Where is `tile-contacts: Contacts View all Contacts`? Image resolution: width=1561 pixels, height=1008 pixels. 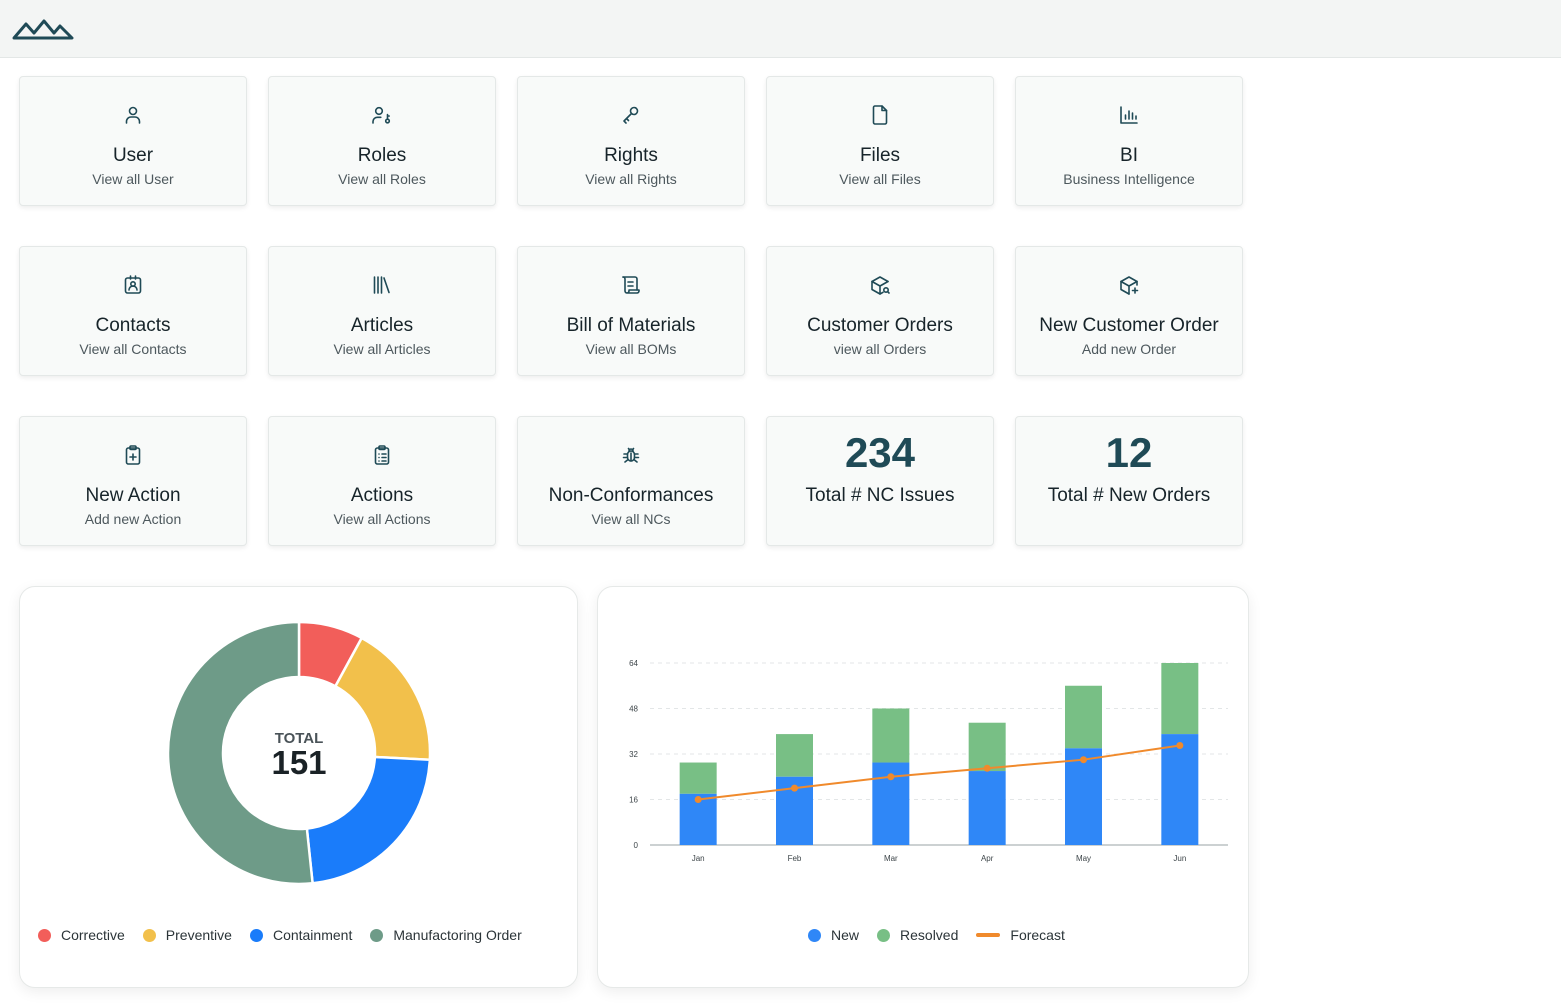 tile-contacts: Contacts View all Contacts is located at coordinates (133, 311).